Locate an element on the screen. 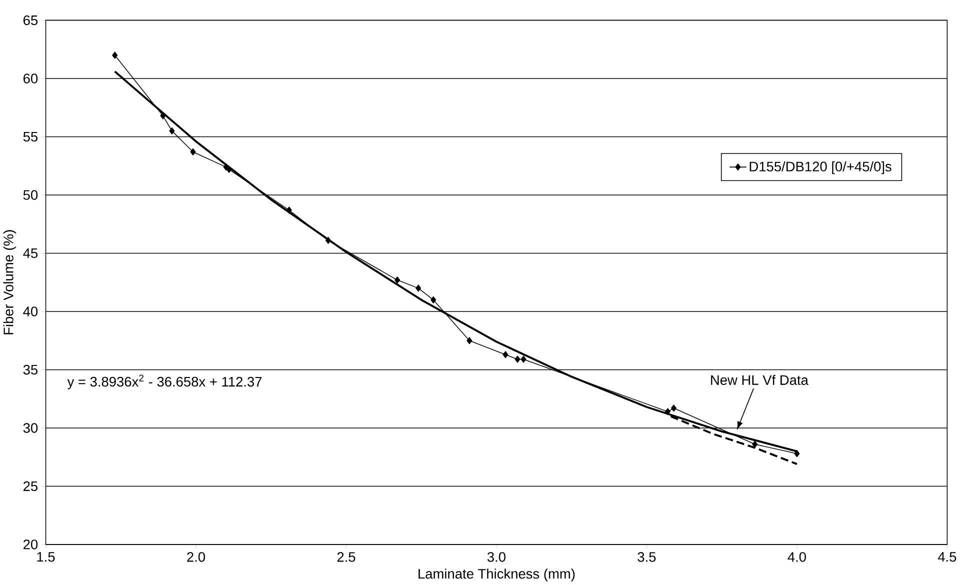 The width and height of the screenshot is (960, 585). x-tick-label: 2.0 is located at coordinates (196, 557).